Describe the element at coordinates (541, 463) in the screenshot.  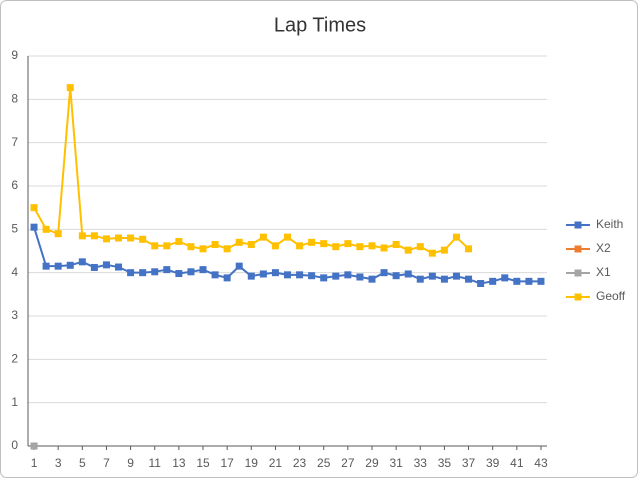
I see `x-tick-label: 43` at that location.